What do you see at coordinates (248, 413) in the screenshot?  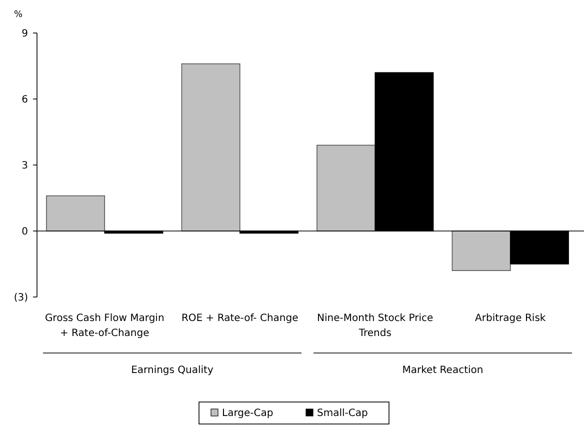 I see `legend-label: Large-Cap` at bounding box center [248, 413].